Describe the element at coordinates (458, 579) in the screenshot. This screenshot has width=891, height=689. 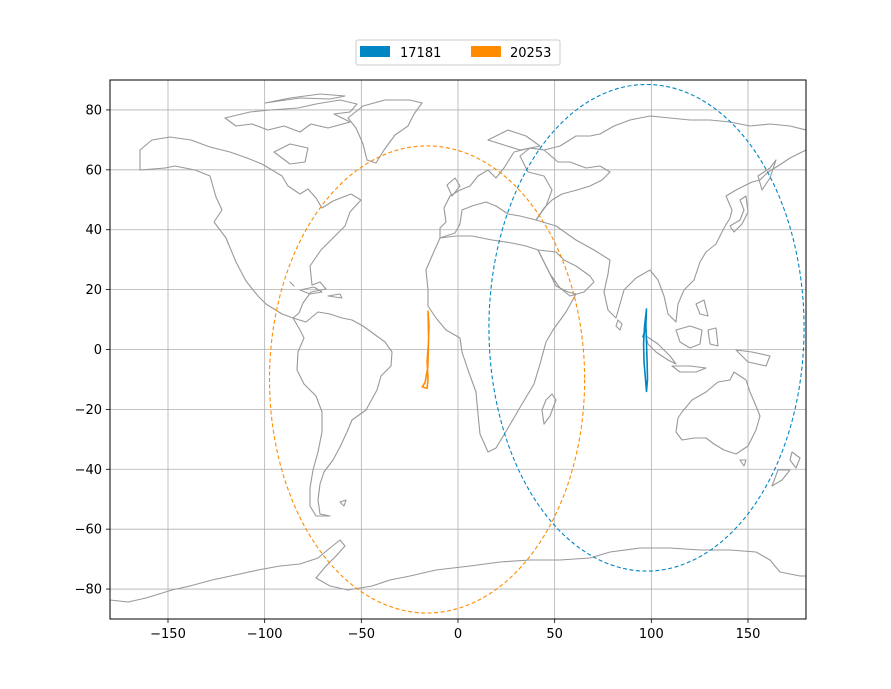
I see `coastline-antarctica` at that location.